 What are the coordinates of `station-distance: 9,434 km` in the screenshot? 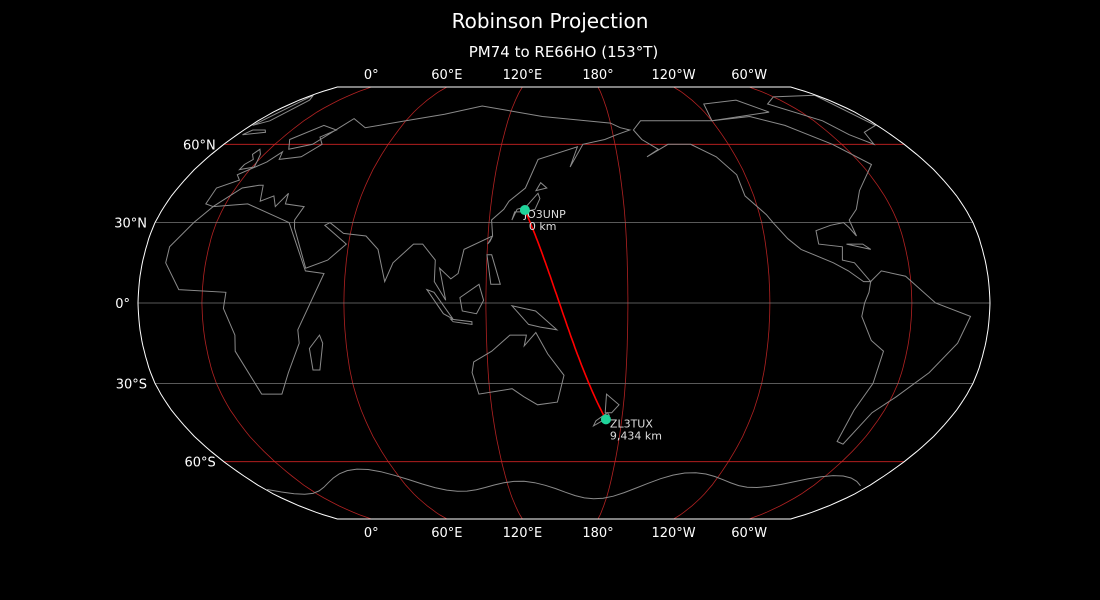 It's located at (636, 435).